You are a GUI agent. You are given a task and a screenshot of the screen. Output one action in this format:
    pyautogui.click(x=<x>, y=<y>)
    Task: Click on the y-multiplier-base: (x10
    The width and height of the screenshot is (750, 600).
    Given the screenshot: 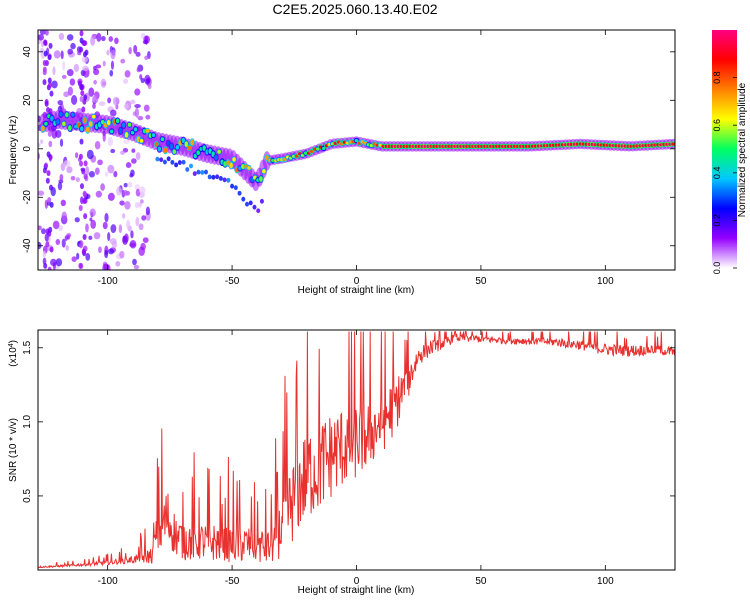 What is the action you would take?
    pyautogui.click(x=13, y=357)
    